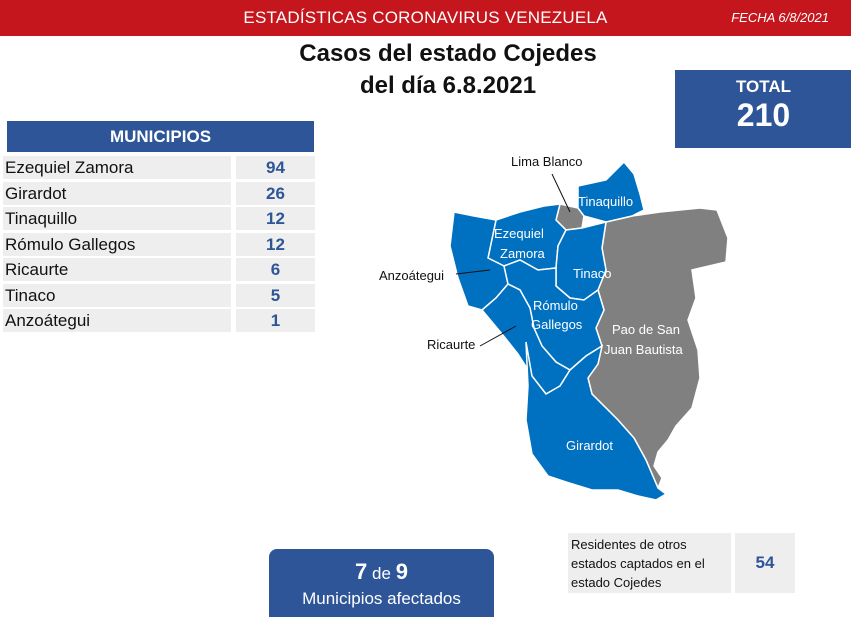  I want to click on municipio-name: Ezequiel Zamora, so click(117, 167).